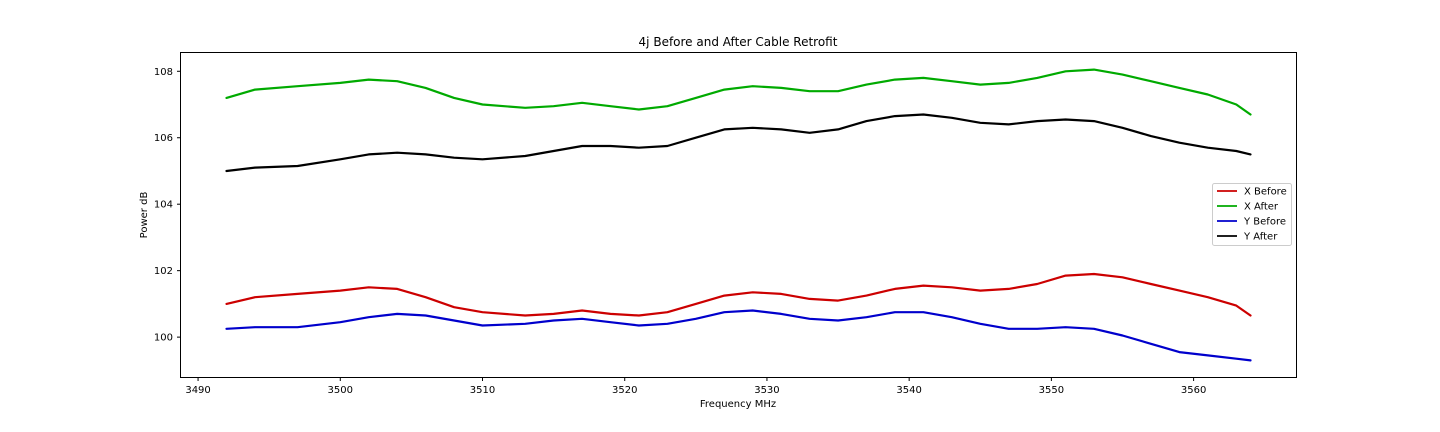  I want to click on y-axis: 100 102 104 106 108, so click(167, 205).